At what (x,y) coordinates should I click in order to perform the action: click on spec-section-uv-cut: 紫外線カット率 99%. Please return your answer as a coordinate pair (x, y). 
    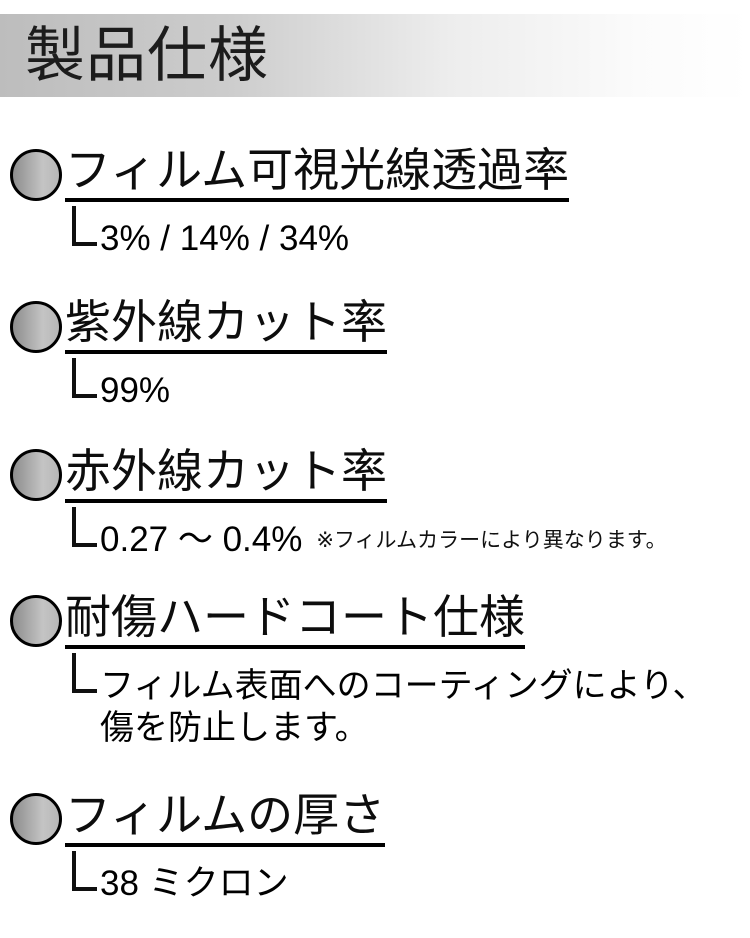
    Looking at the image, I should click on (380, 355).